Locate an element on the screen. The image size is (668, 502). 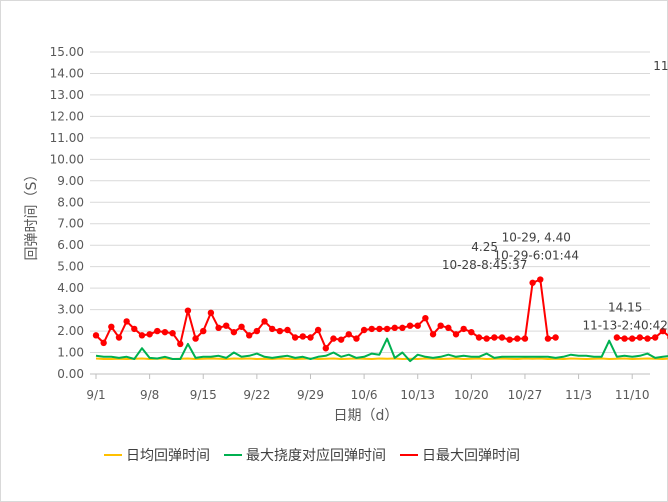
annotation-date: 11-13-2:40:42 is located at coordinates (624, 326).